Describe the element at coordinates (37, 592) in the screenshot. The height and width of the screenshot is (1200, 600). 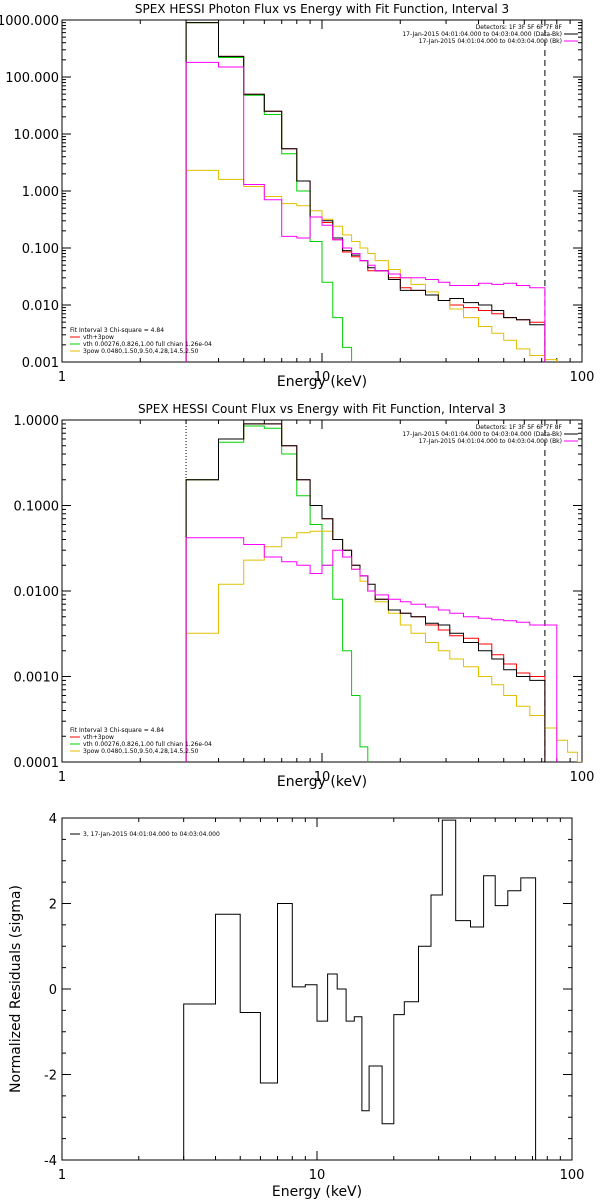
I see `y-tick-label: 0.0100` at that location.